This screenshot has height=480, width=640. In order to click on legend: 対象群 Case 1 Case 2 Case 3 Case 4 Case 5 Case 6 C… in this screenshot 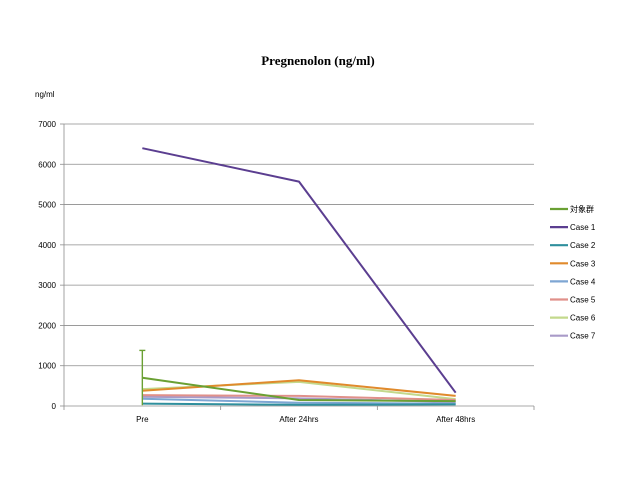, I will do `click(573, 272)`.